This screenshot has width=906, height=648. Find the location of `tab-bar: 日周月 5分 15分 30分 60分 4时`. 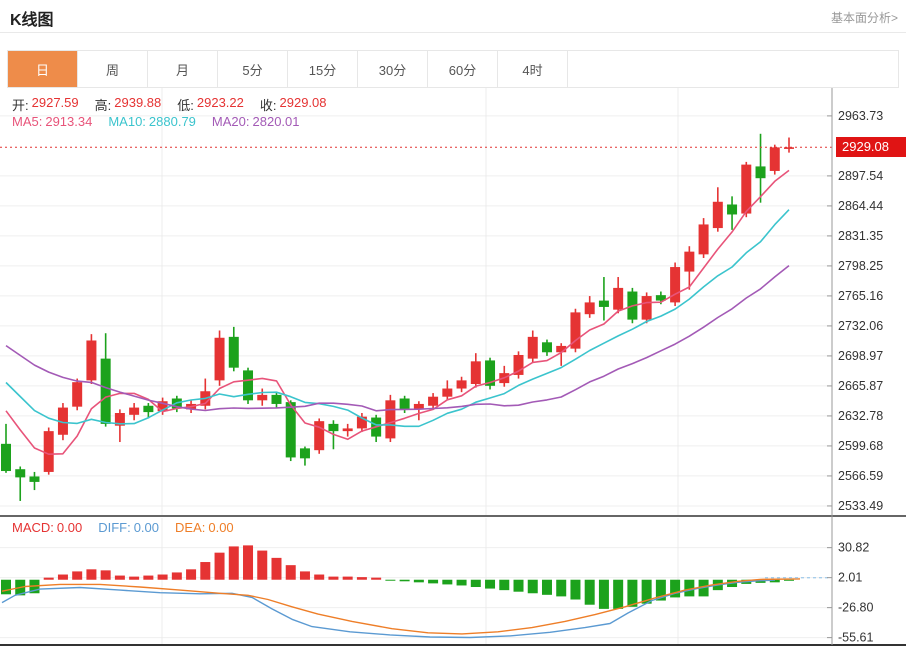

tab-bar: 日周月 5分 15分 30分 60分 4时 is located at coordinates (453, 69).